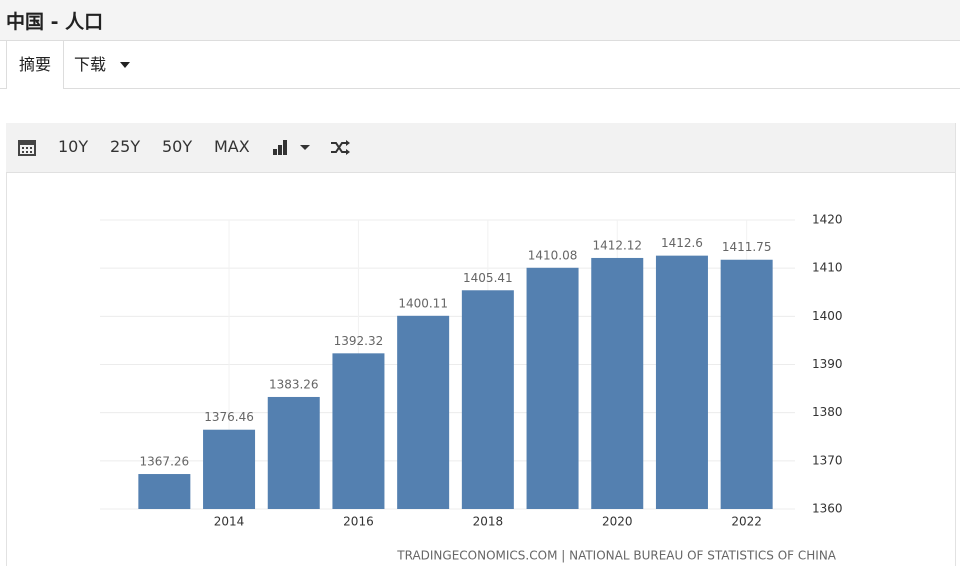 This screenshot has width=960, height=566. I want to click on range-button: 10Y, so click(73, 146).